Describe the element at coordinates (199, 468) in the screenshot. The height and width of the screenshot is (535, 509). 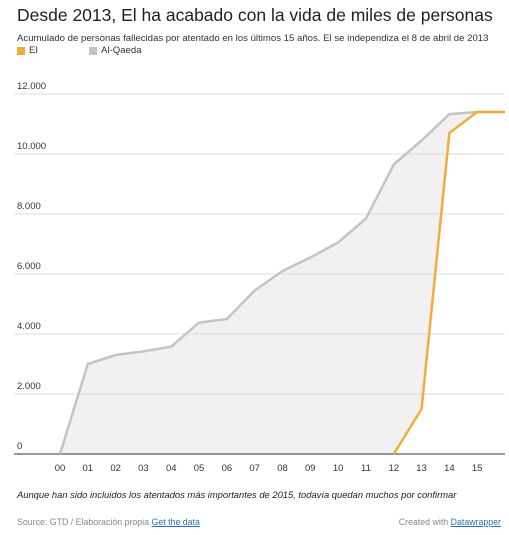
I see `x-tick-label-05: 05` at that location.